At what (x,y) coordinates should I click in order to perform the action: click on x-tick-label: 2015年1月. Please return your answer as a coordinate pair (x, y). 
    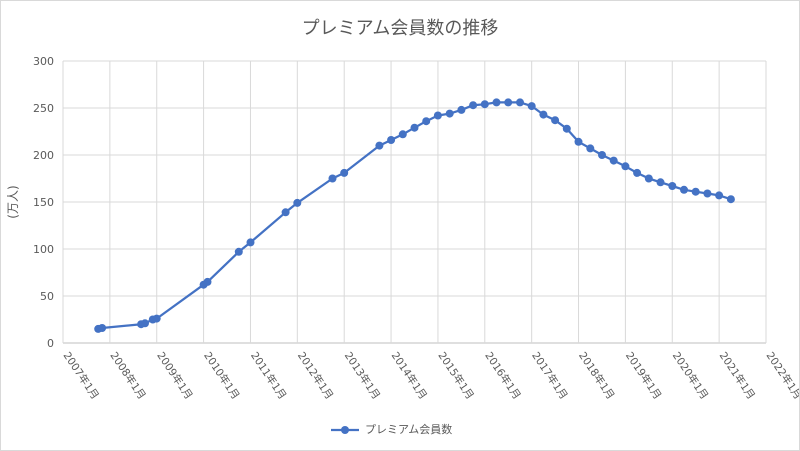
    Looking at the image, I should click on (455, 375).